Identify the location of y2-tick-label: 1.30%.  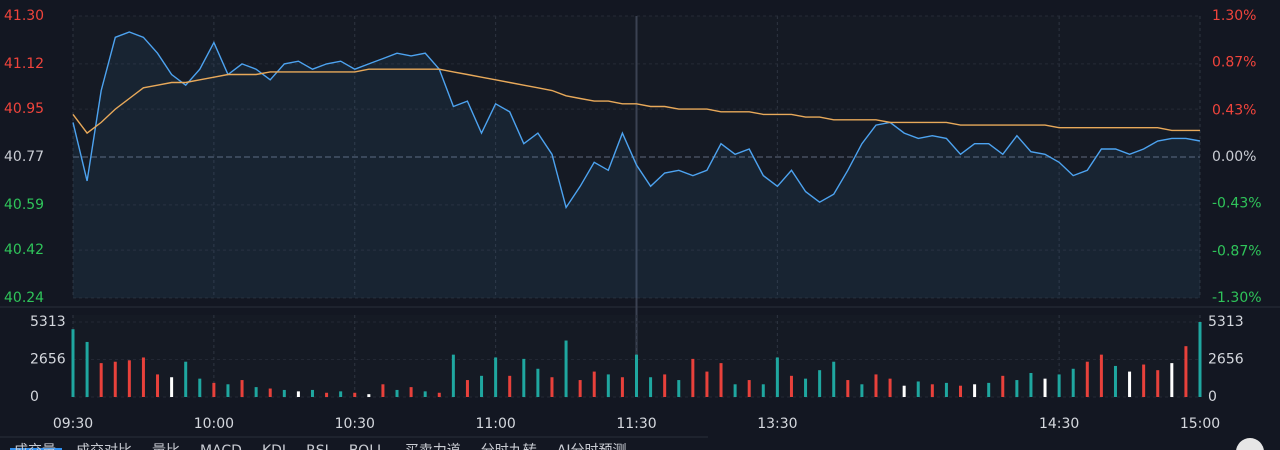
(1234, 16).